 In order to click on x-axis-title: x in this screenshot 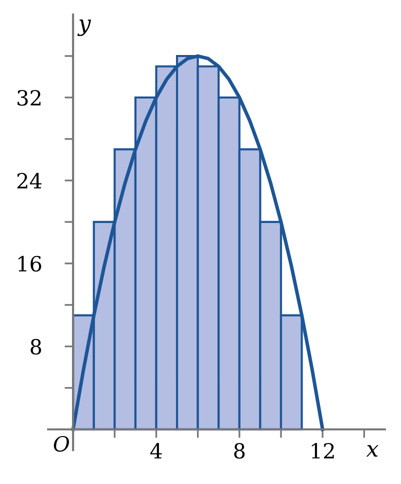, I will do `click(372, 451)`.